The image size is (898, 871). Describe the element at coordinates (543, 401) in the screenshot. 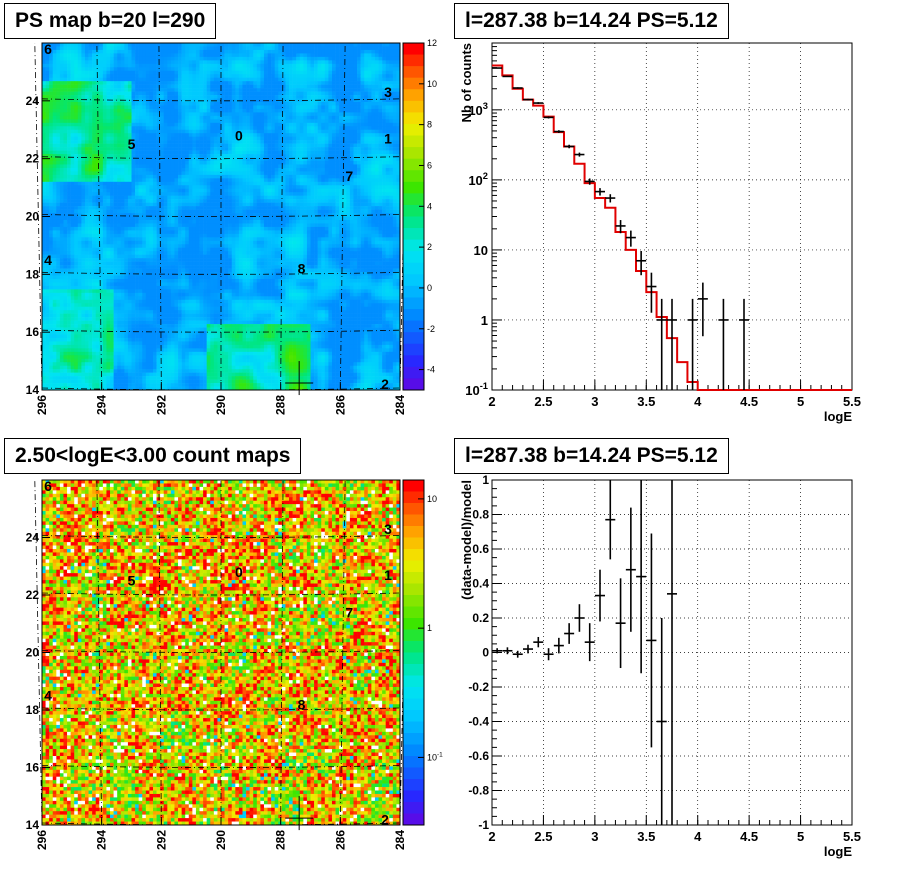

I see `spectrum-xtick-label: 2.5` at that location.